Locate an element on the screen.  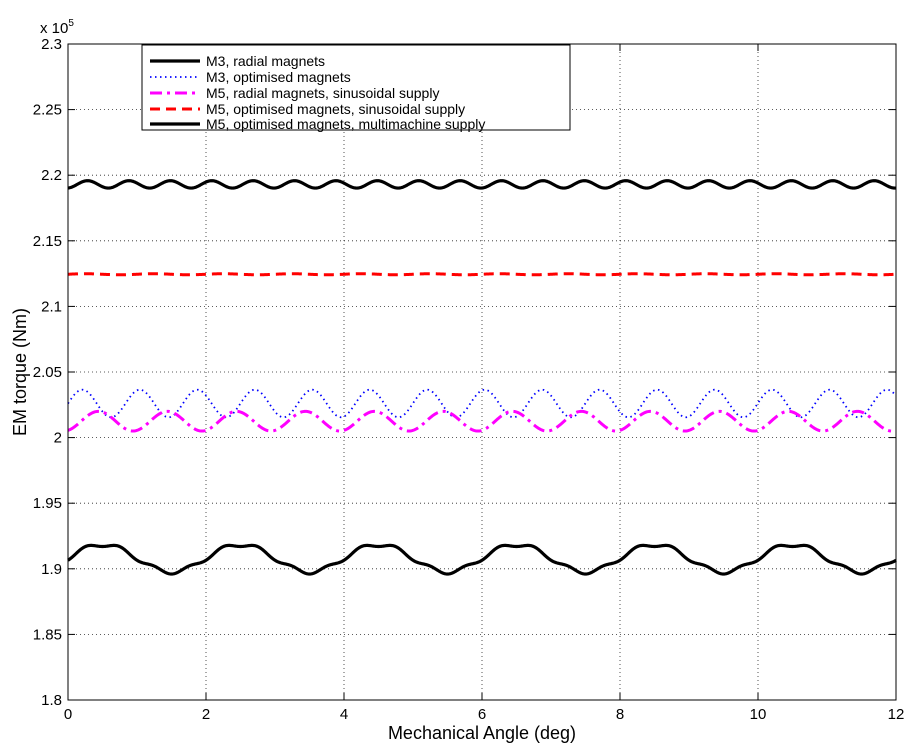
legend-box is located at coordinates (356, 87).